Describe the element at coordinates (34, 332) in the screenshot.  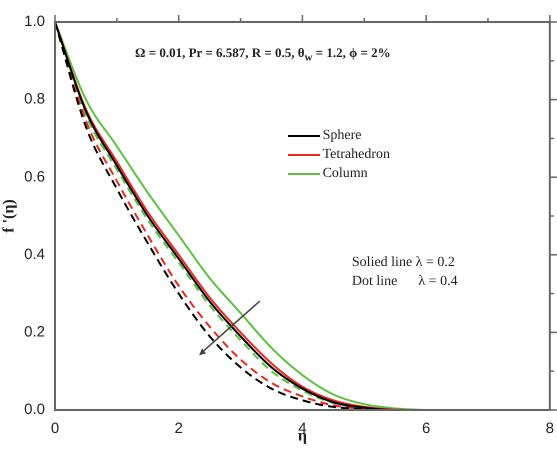
I see `y-tick-label: 0.2` at that location.